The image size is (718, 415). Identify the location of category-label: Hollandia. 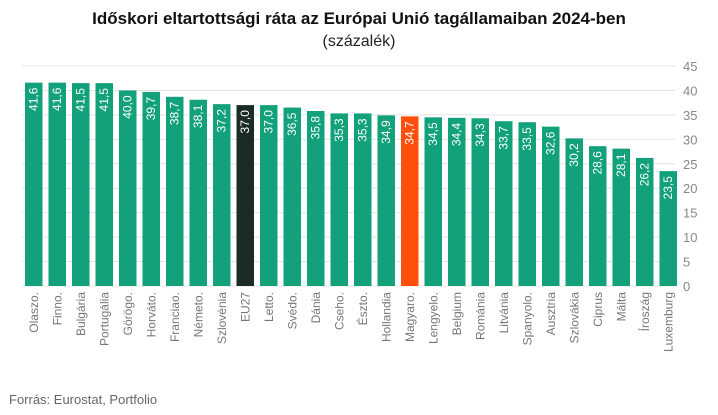
(386, 317).